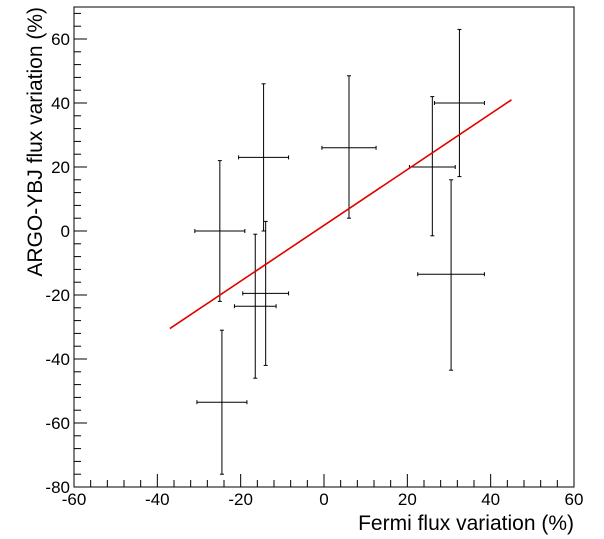 The height and width of the screenshot is (539, 604). Describe the element at coordinates (66, 254) in the screenshot. I see `y-axis-ticks: -80 -60 -40 -20 0 20 40 60` at that location.